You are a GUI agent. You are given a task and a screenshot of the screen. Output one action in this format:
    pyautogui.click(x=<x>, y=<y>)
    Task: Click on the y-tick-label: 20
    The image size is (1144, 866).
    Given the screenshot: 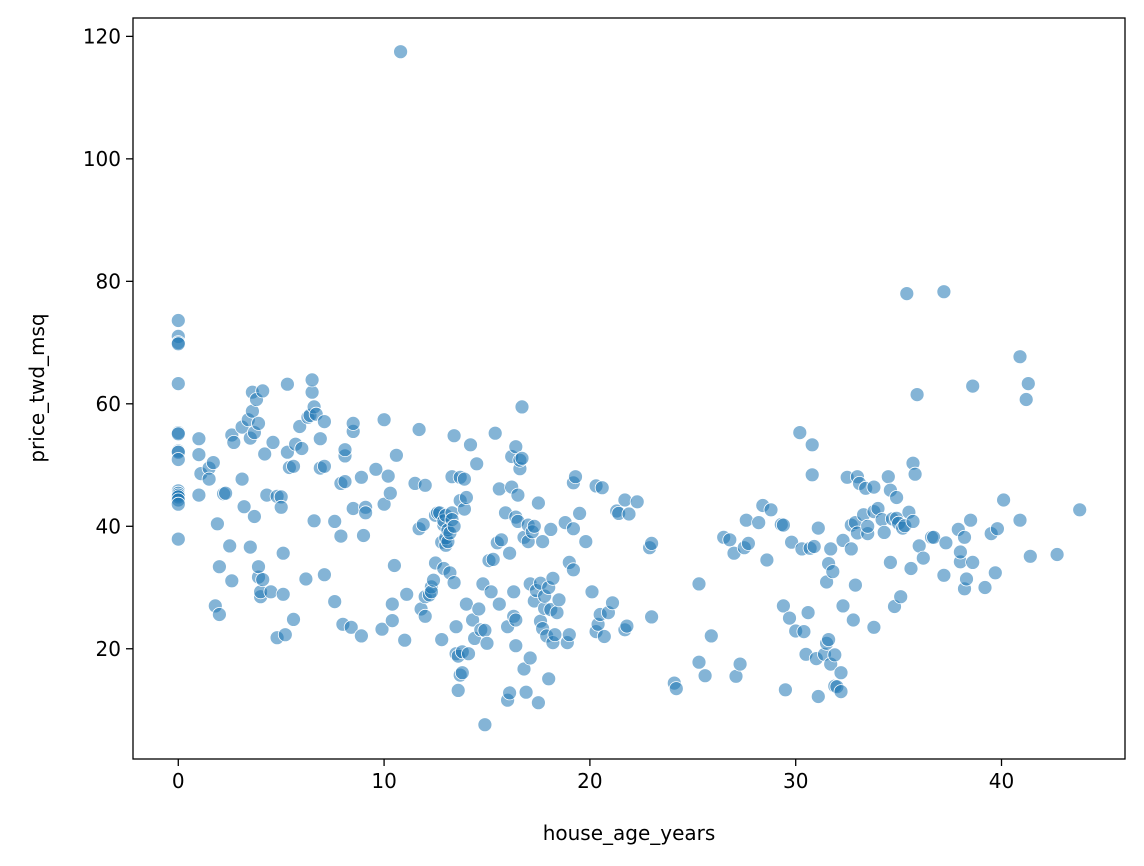 What is the action you would take?
    pyautogui.click(x=108, y=649)
    